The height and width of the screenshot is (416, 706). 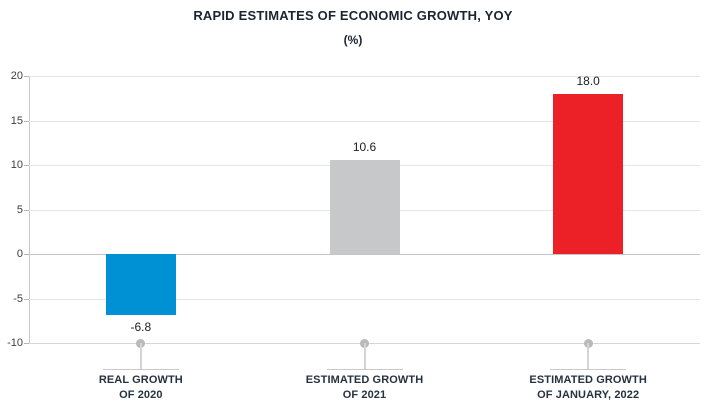 What do you see at coordinates (141, 395) in the screenshot?
I see `category-label-line: OF 2020` at bounding box center [141, 395].